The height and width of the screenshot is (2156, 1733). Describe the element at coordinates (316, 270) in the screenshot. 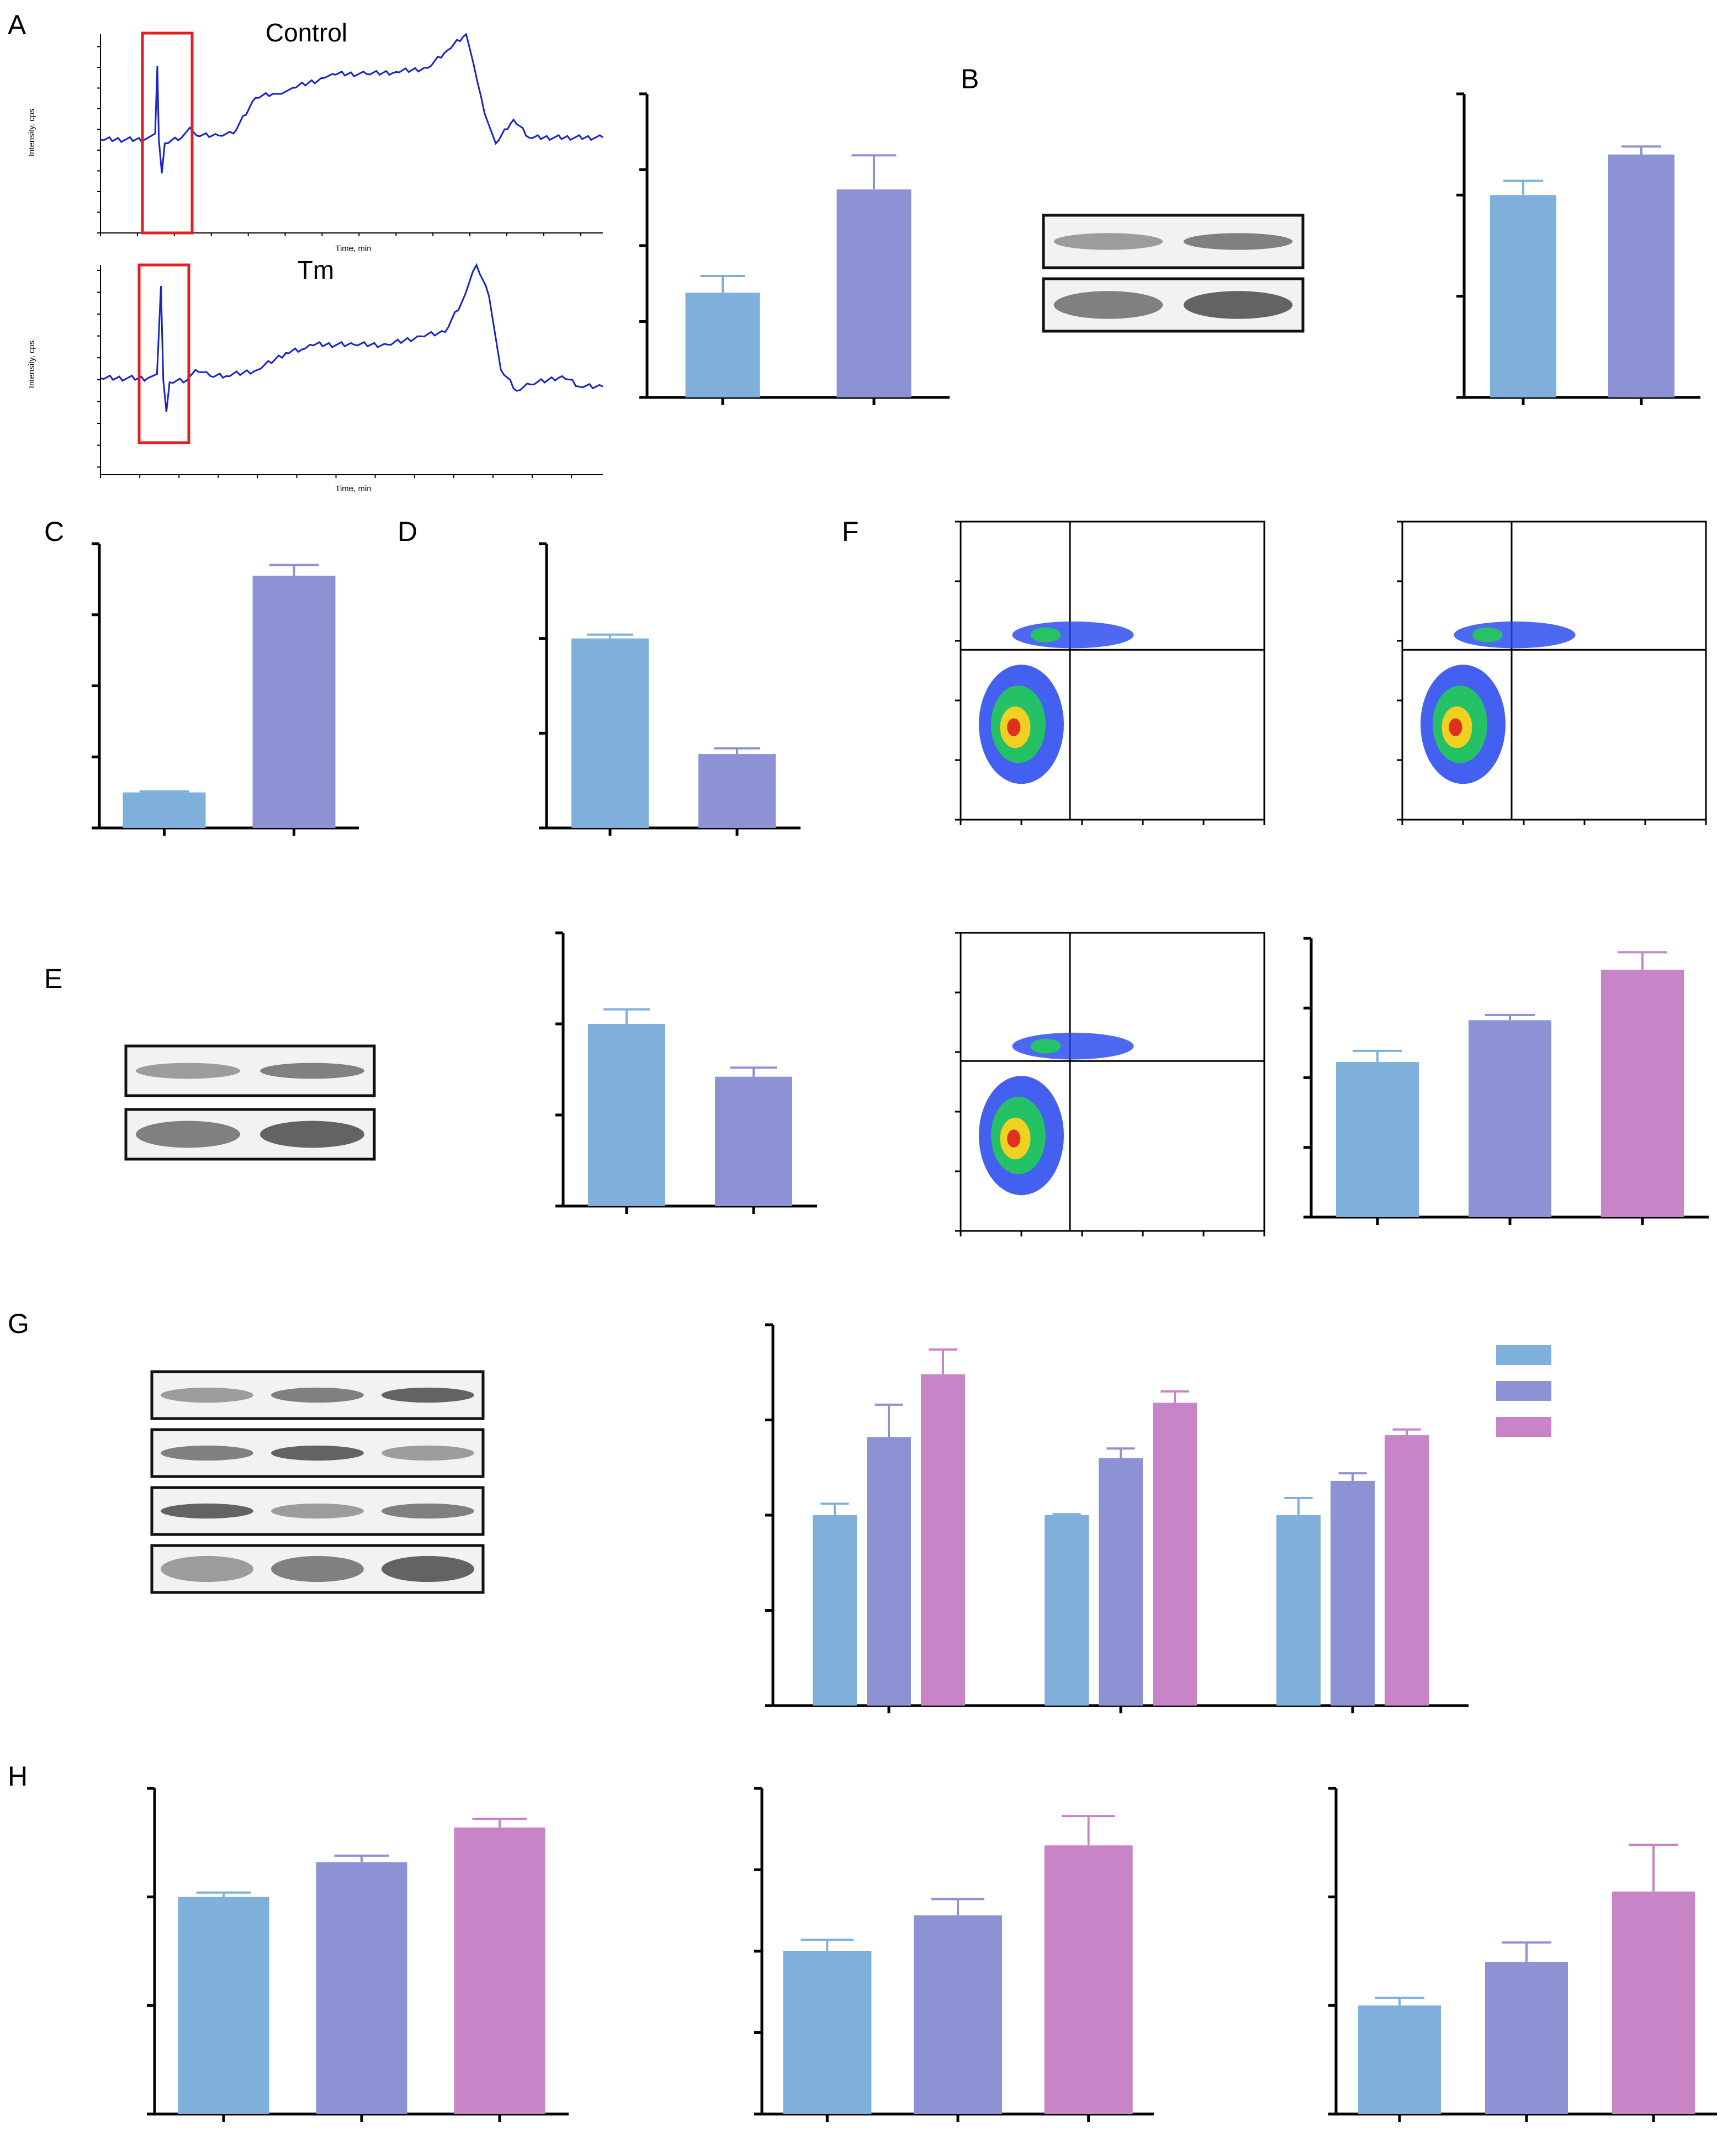

I see `chromatogram-title: Tm` at that location.